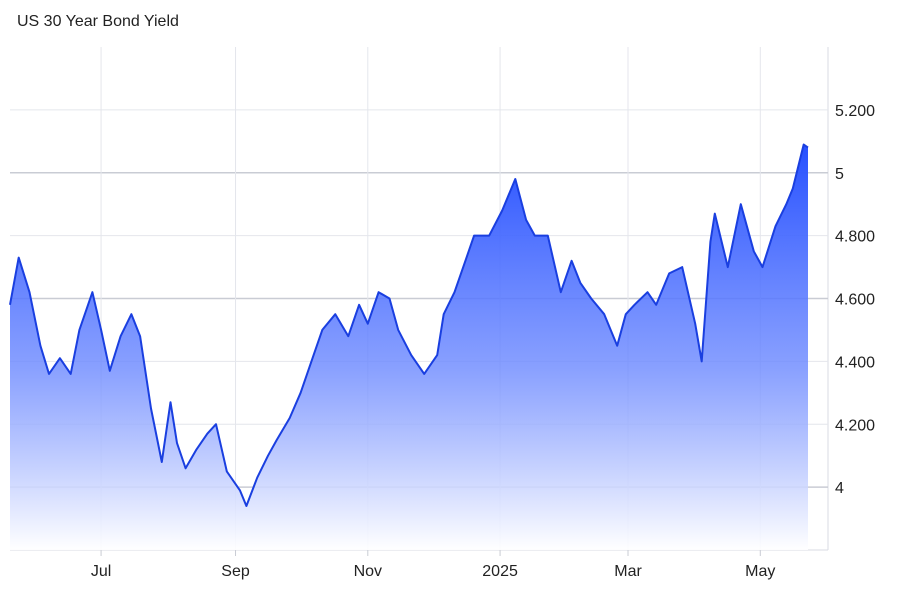 The image size is (900, 600). Describe the element at coordinates (628, 571) in the screenshot. I see `x-tick-label: Mar` at that location.